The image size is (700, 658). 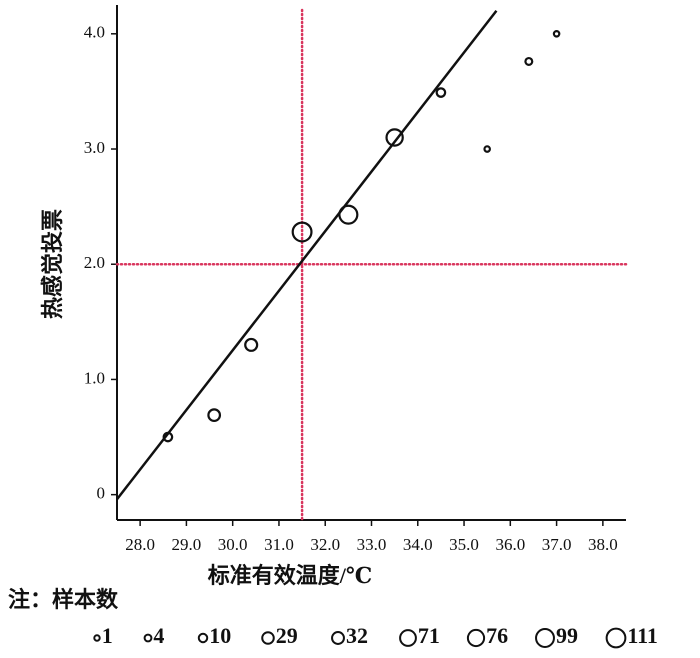 I want to click on y-tick-label: 3.0, so click(x=94, y=147).